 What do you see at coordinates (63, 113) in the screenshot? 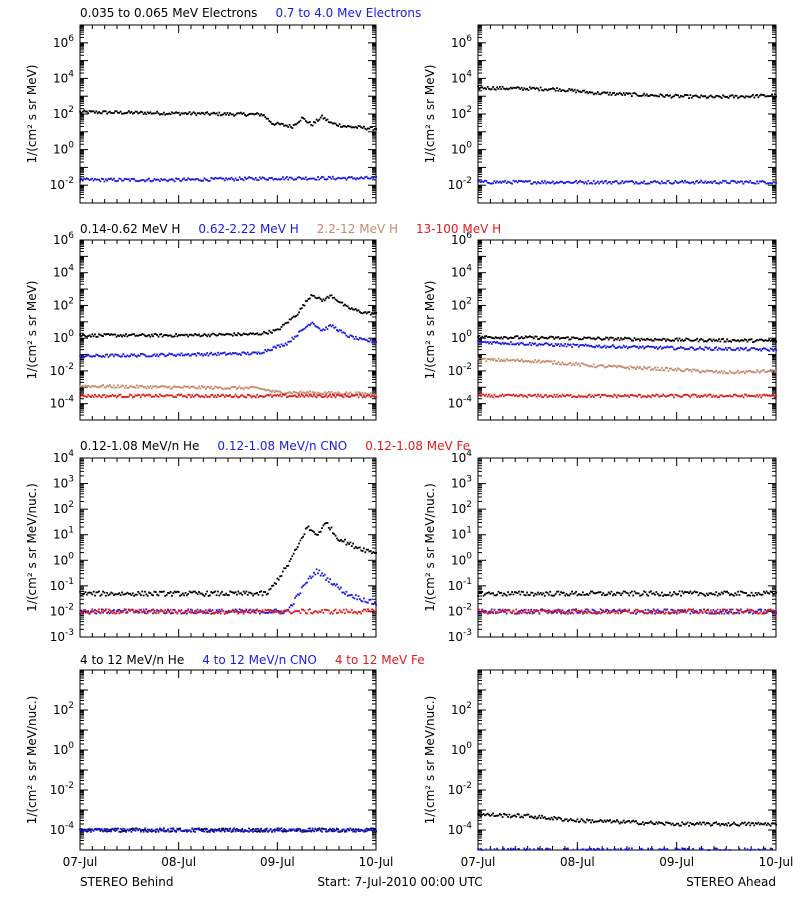
I see `y-tick-label: 102` at bounding box center [63, 113].